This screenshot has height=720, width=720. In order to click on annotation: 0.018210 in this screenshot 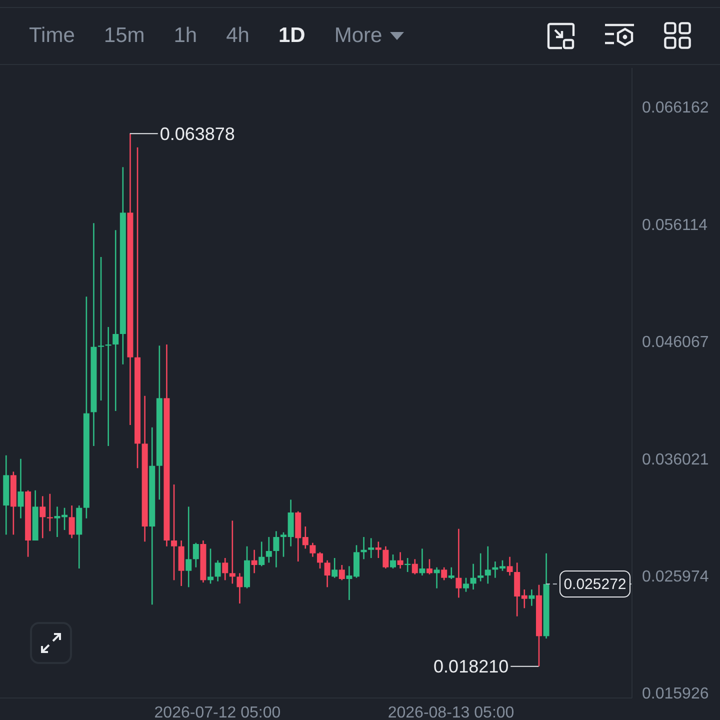, I will do `click(471, 666)`.